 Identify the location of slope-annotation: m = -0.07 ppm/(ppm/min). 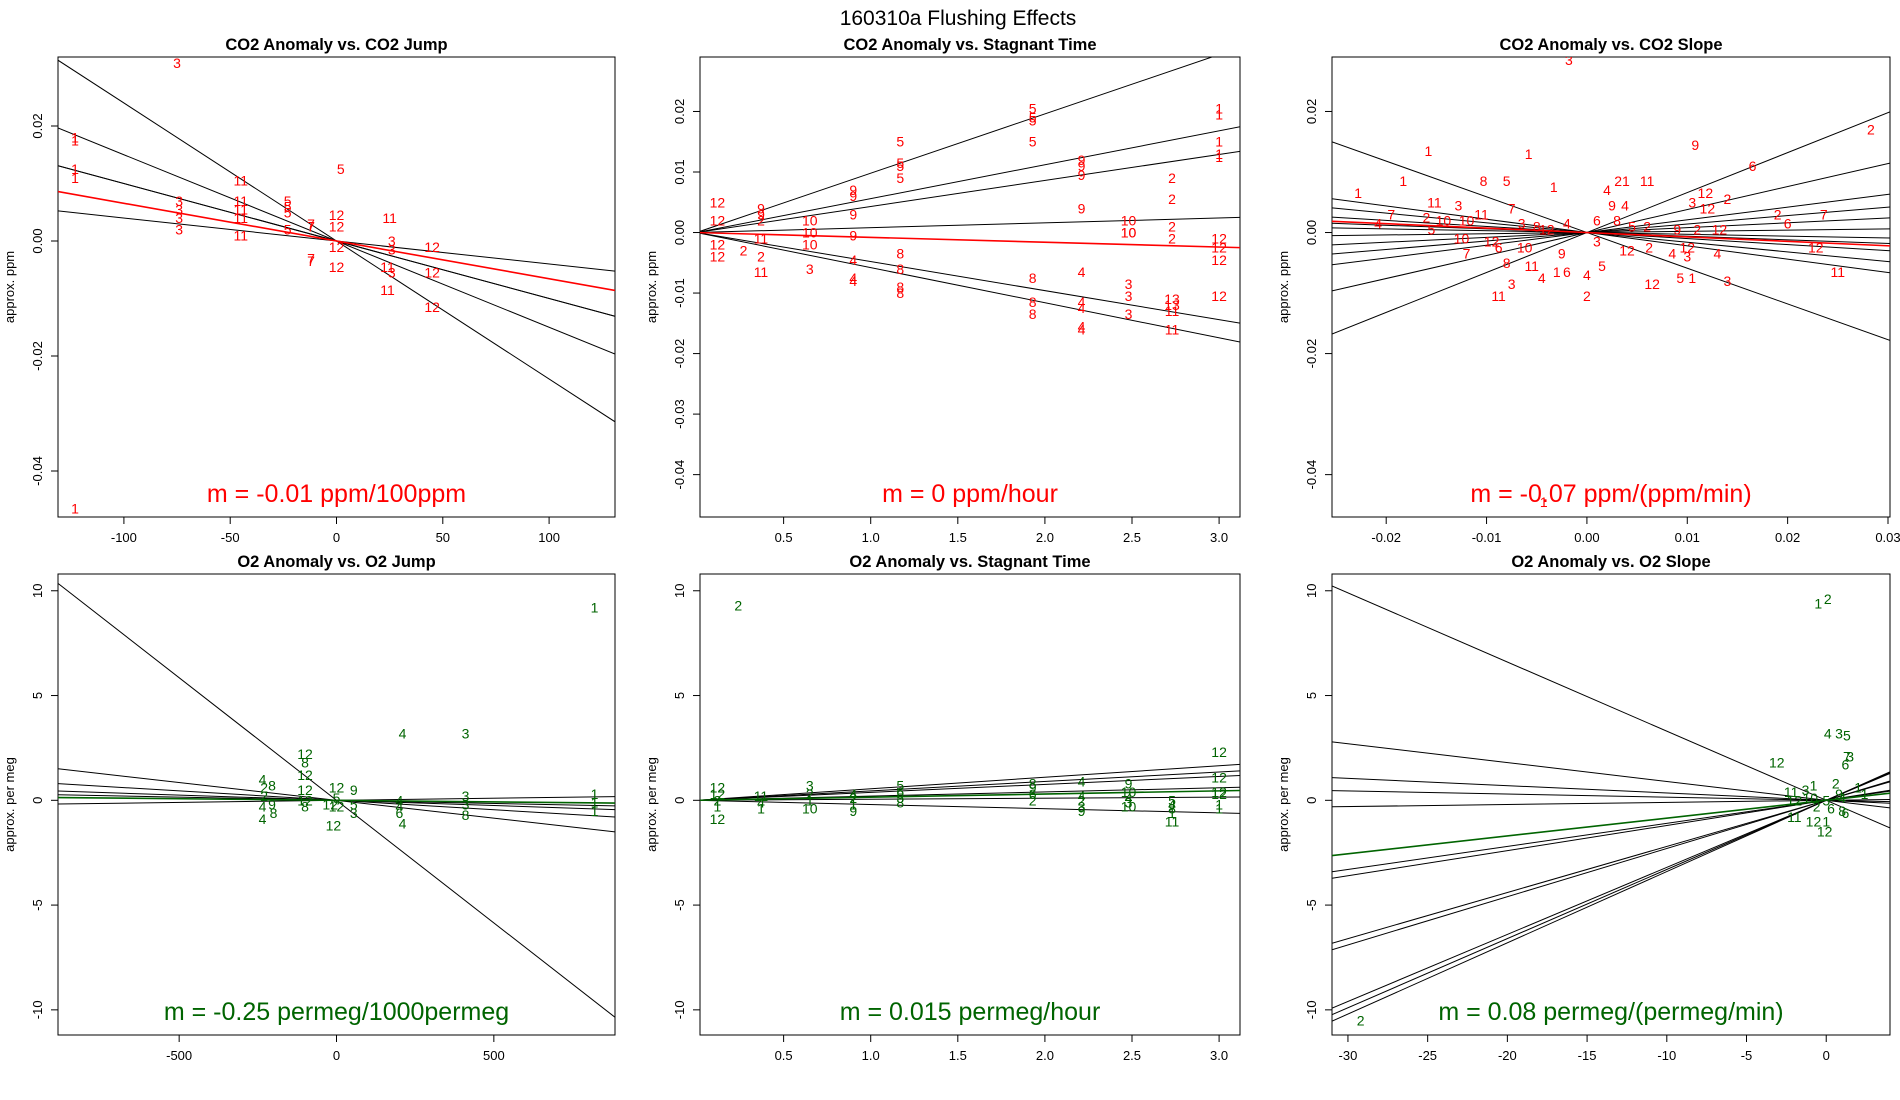
(1610, 494).